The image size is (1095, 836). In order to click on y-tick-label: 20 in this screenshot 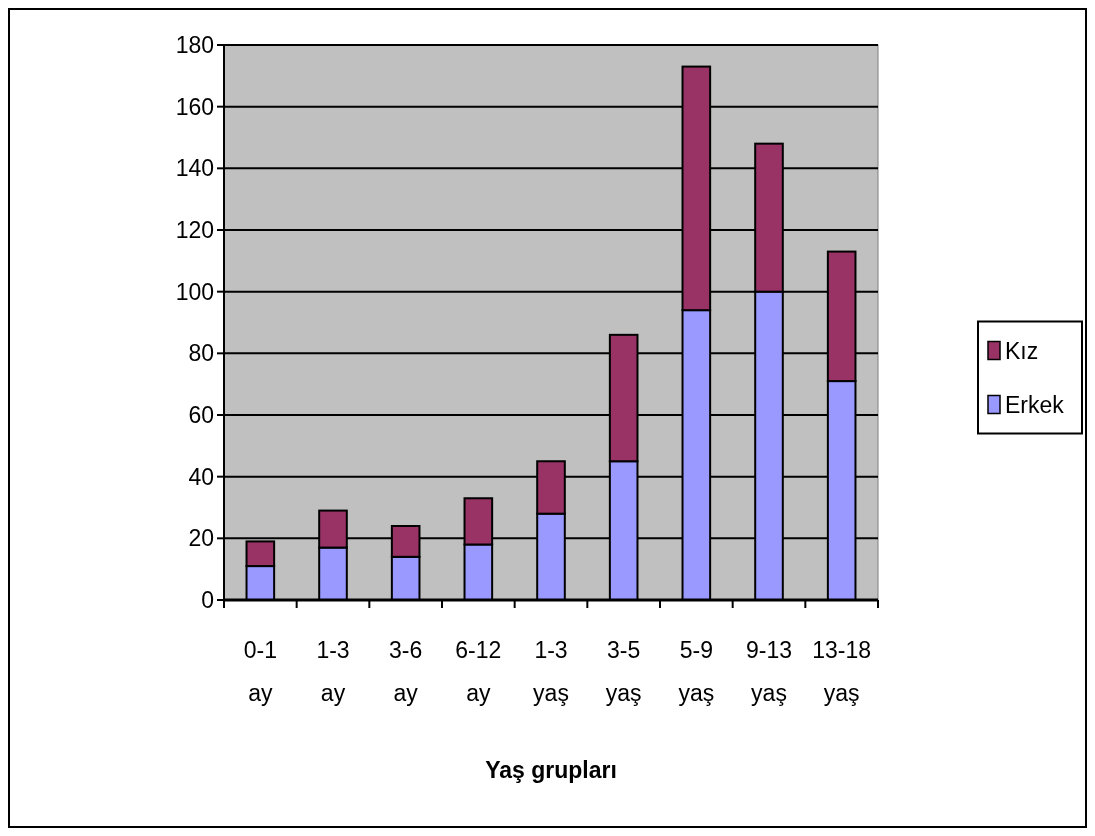, I will do `click(201, 538)`.